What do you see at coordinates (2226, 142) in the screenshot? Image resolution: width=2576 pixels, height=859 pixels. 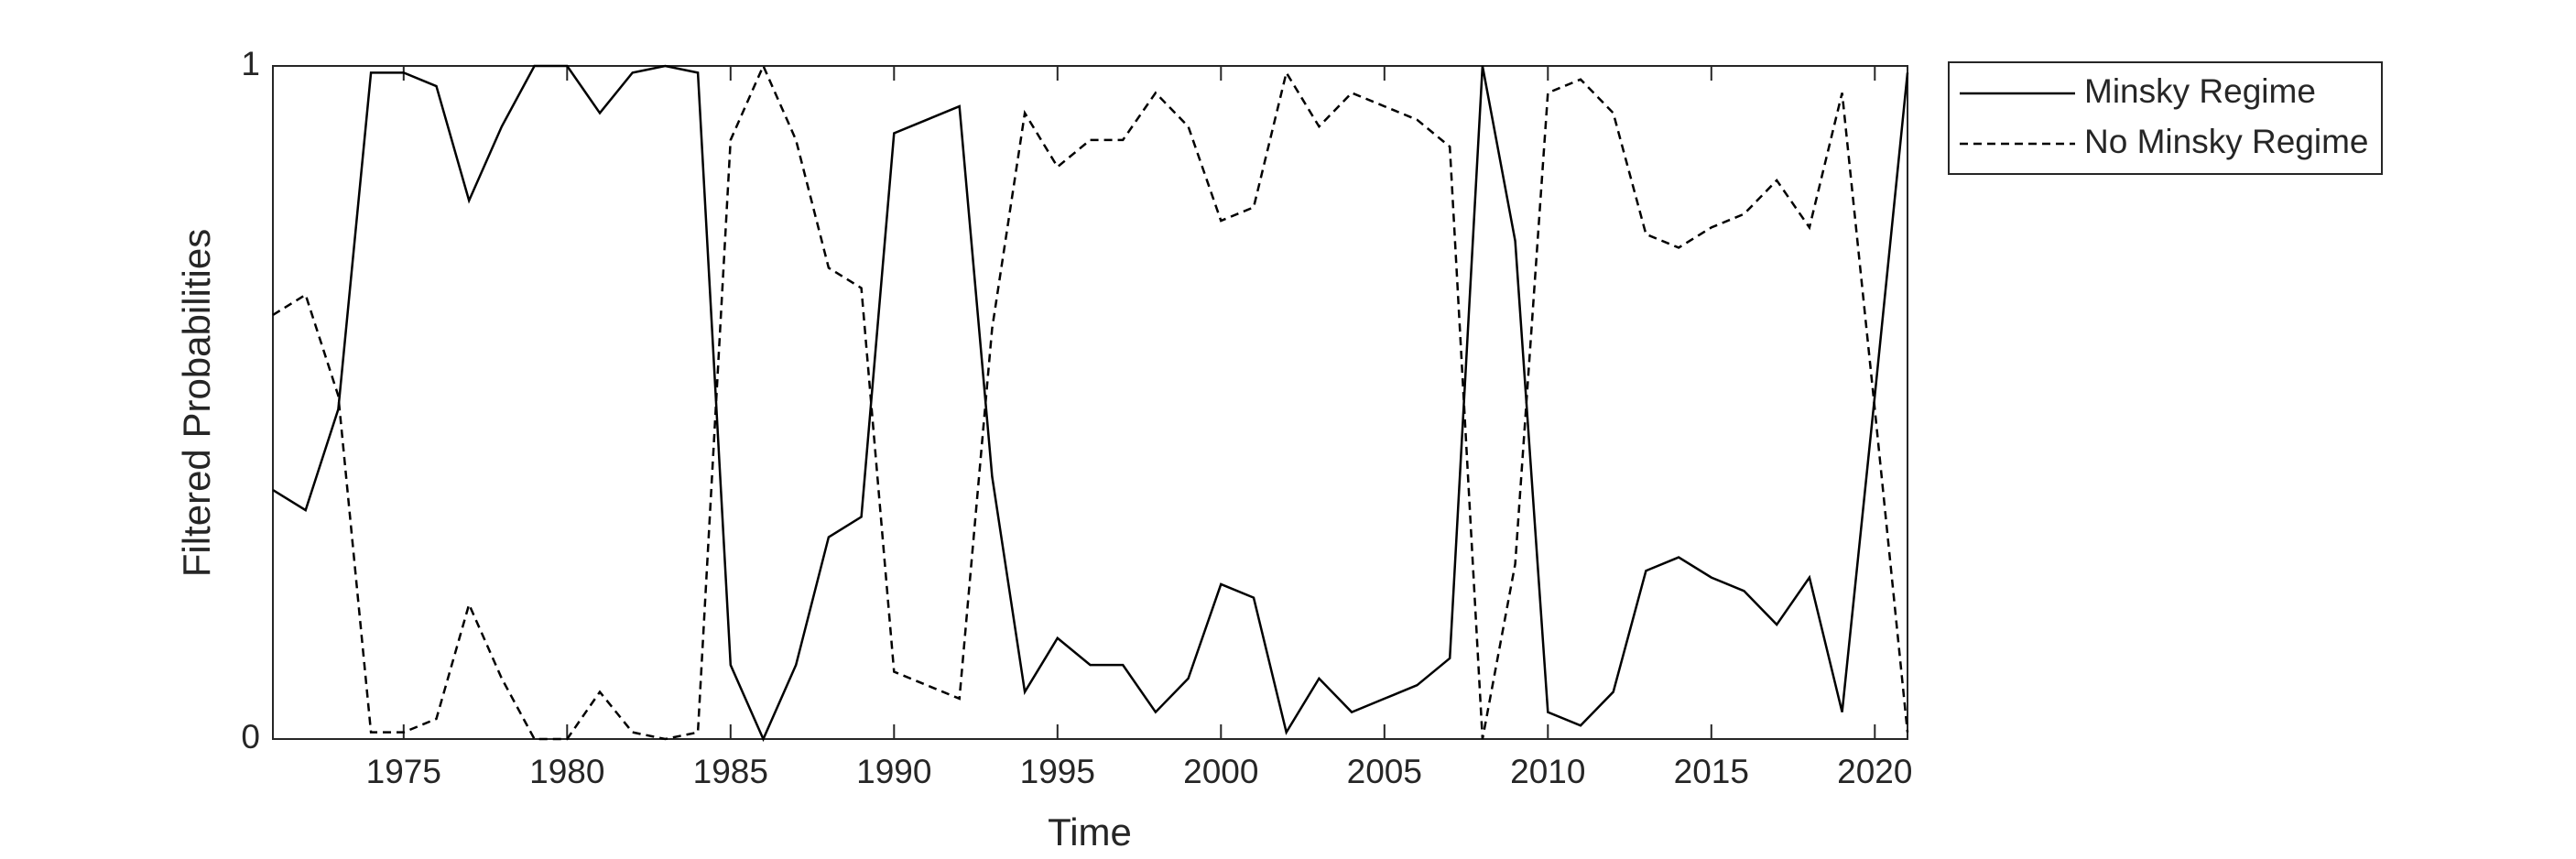 I see `legend-label: No Minsky Regime` at bounding box center [2226, 142].